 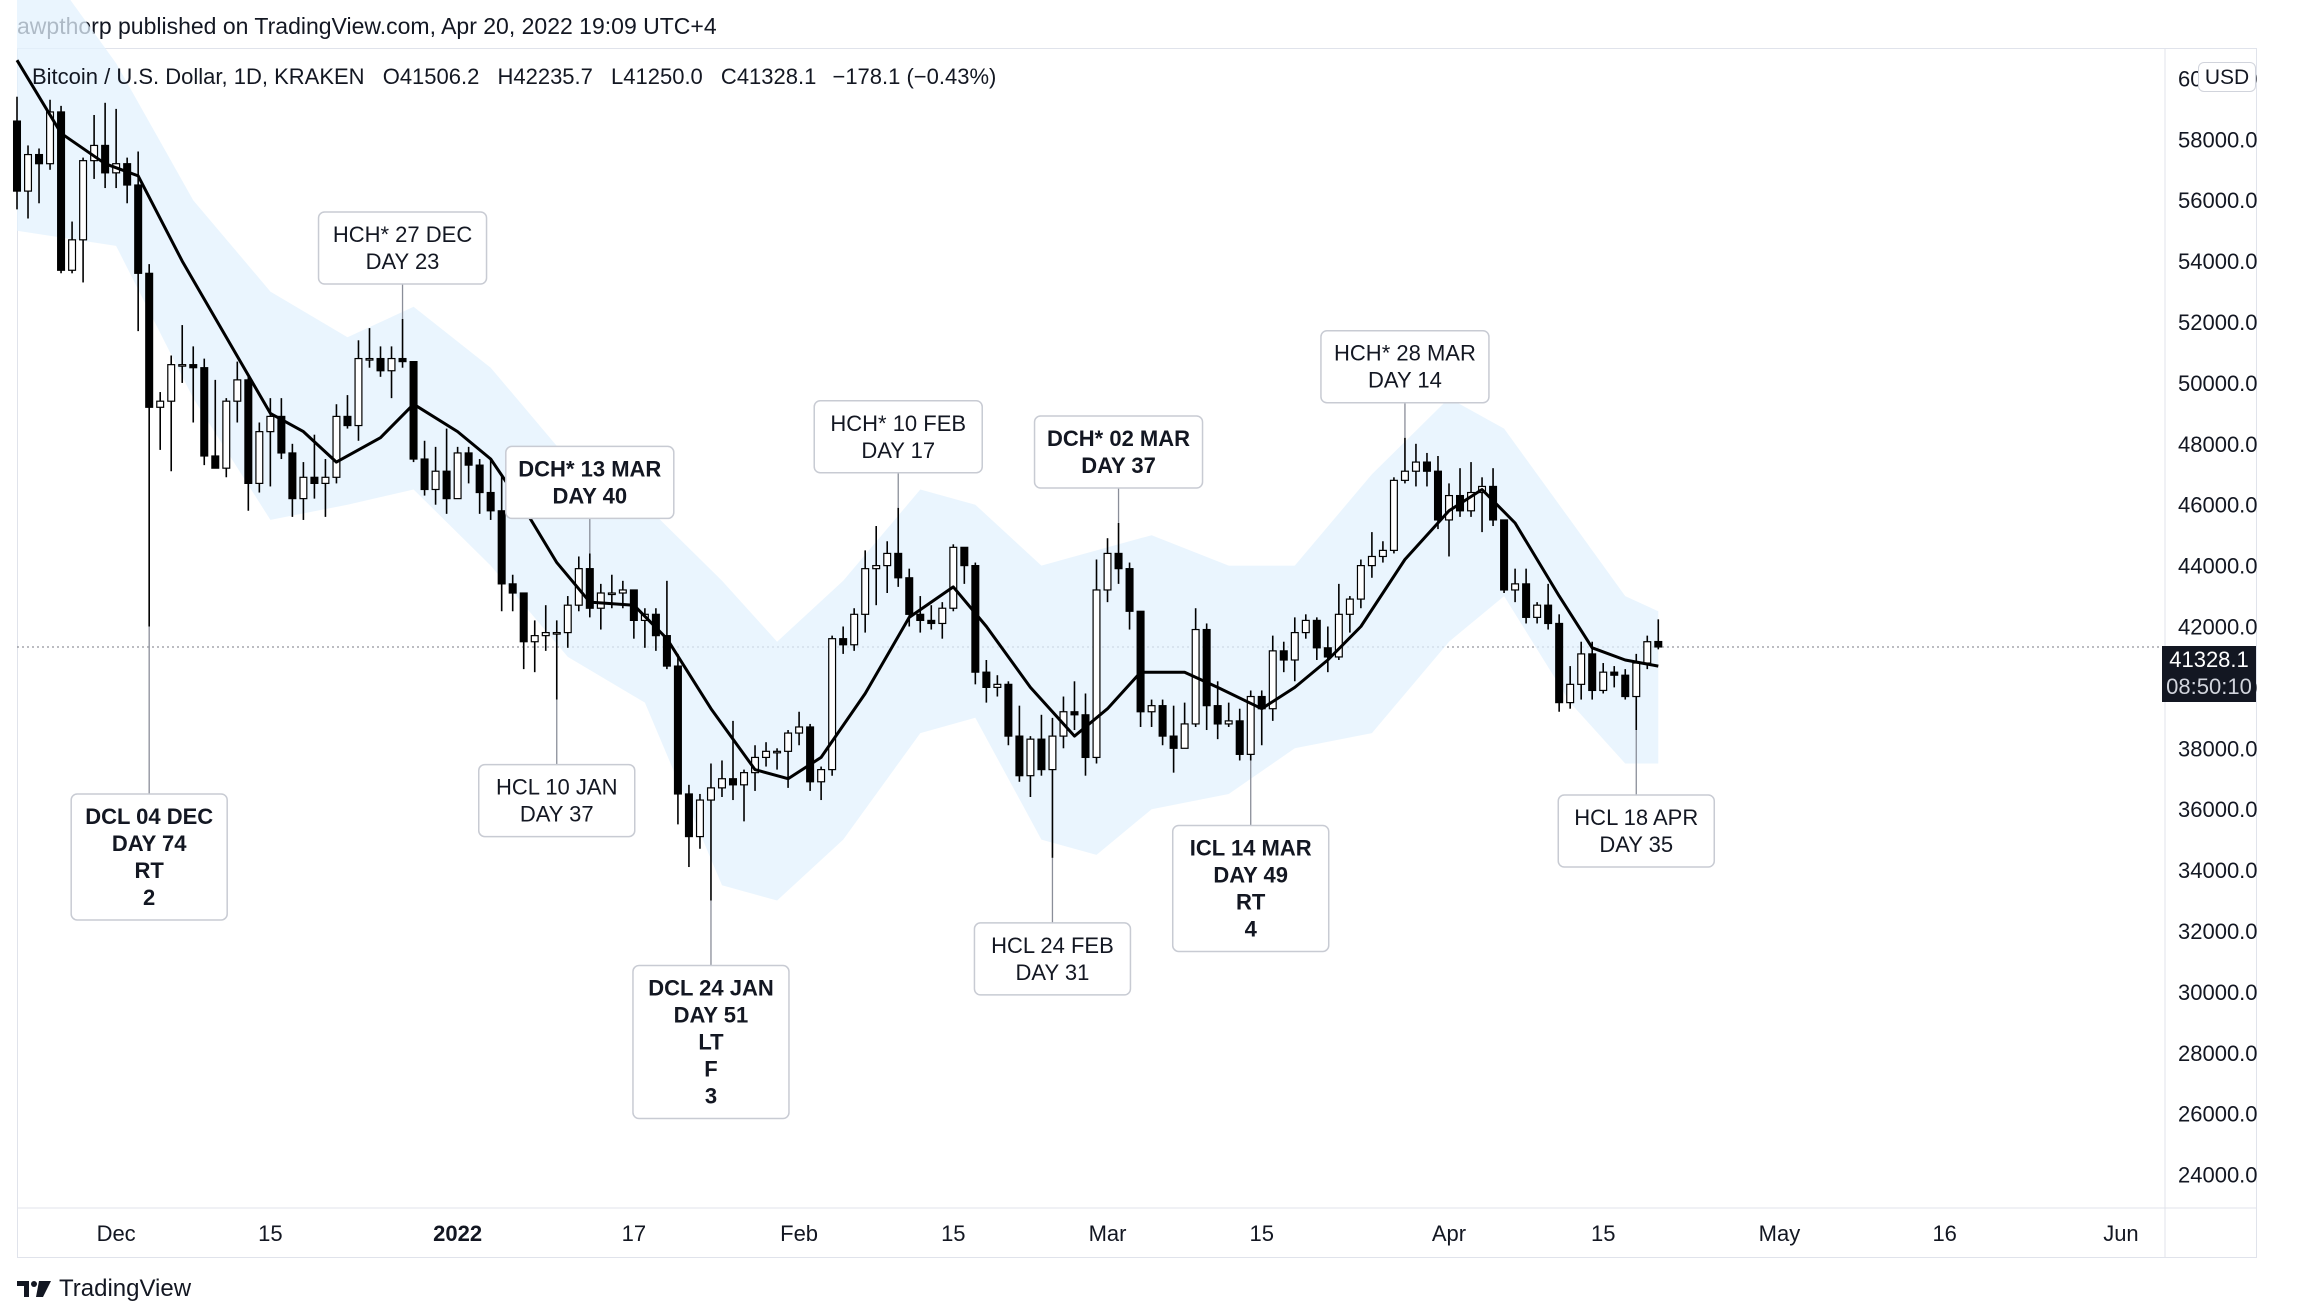 What do you see at coordinates (2209, 659) in the screenshot?
I see `last-price-value: 41328.1` at bounding box center [2209, 659].